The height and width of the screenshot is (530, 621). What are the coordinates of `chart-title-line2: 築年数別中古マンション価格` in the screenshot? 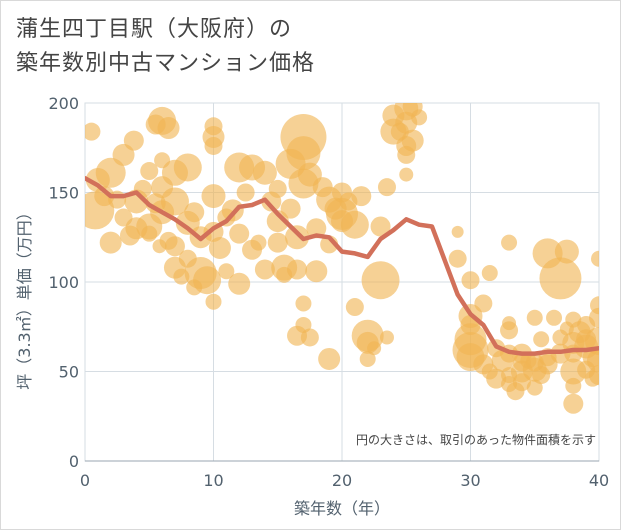 It's located at (166, 63).